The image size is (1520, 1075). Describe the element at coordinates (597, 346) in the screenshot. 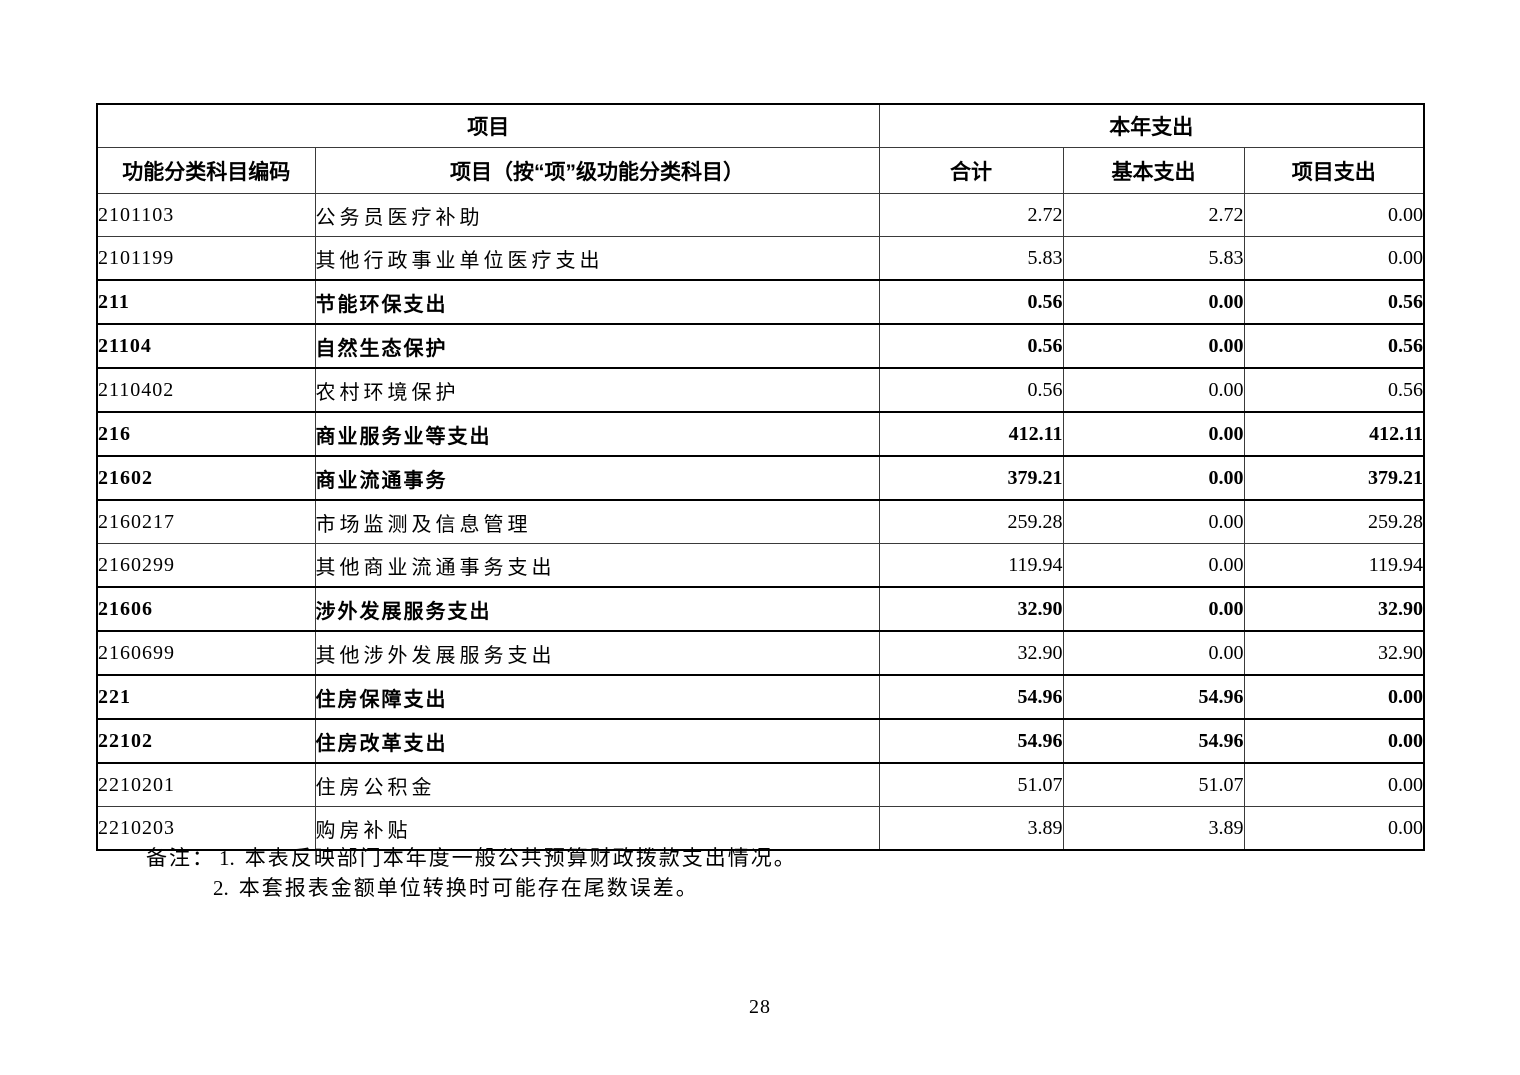

I see `item-cell: 自然生态保护` at that location.